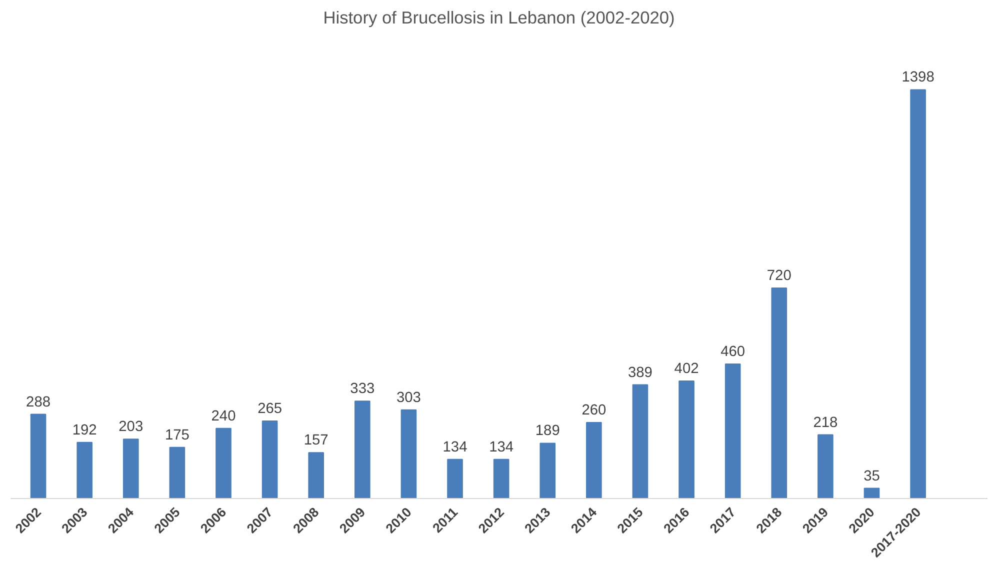 Image resolution: width=997 pixels, height=564 pixels. I want to click on data-label: 265, so click(270, 409).